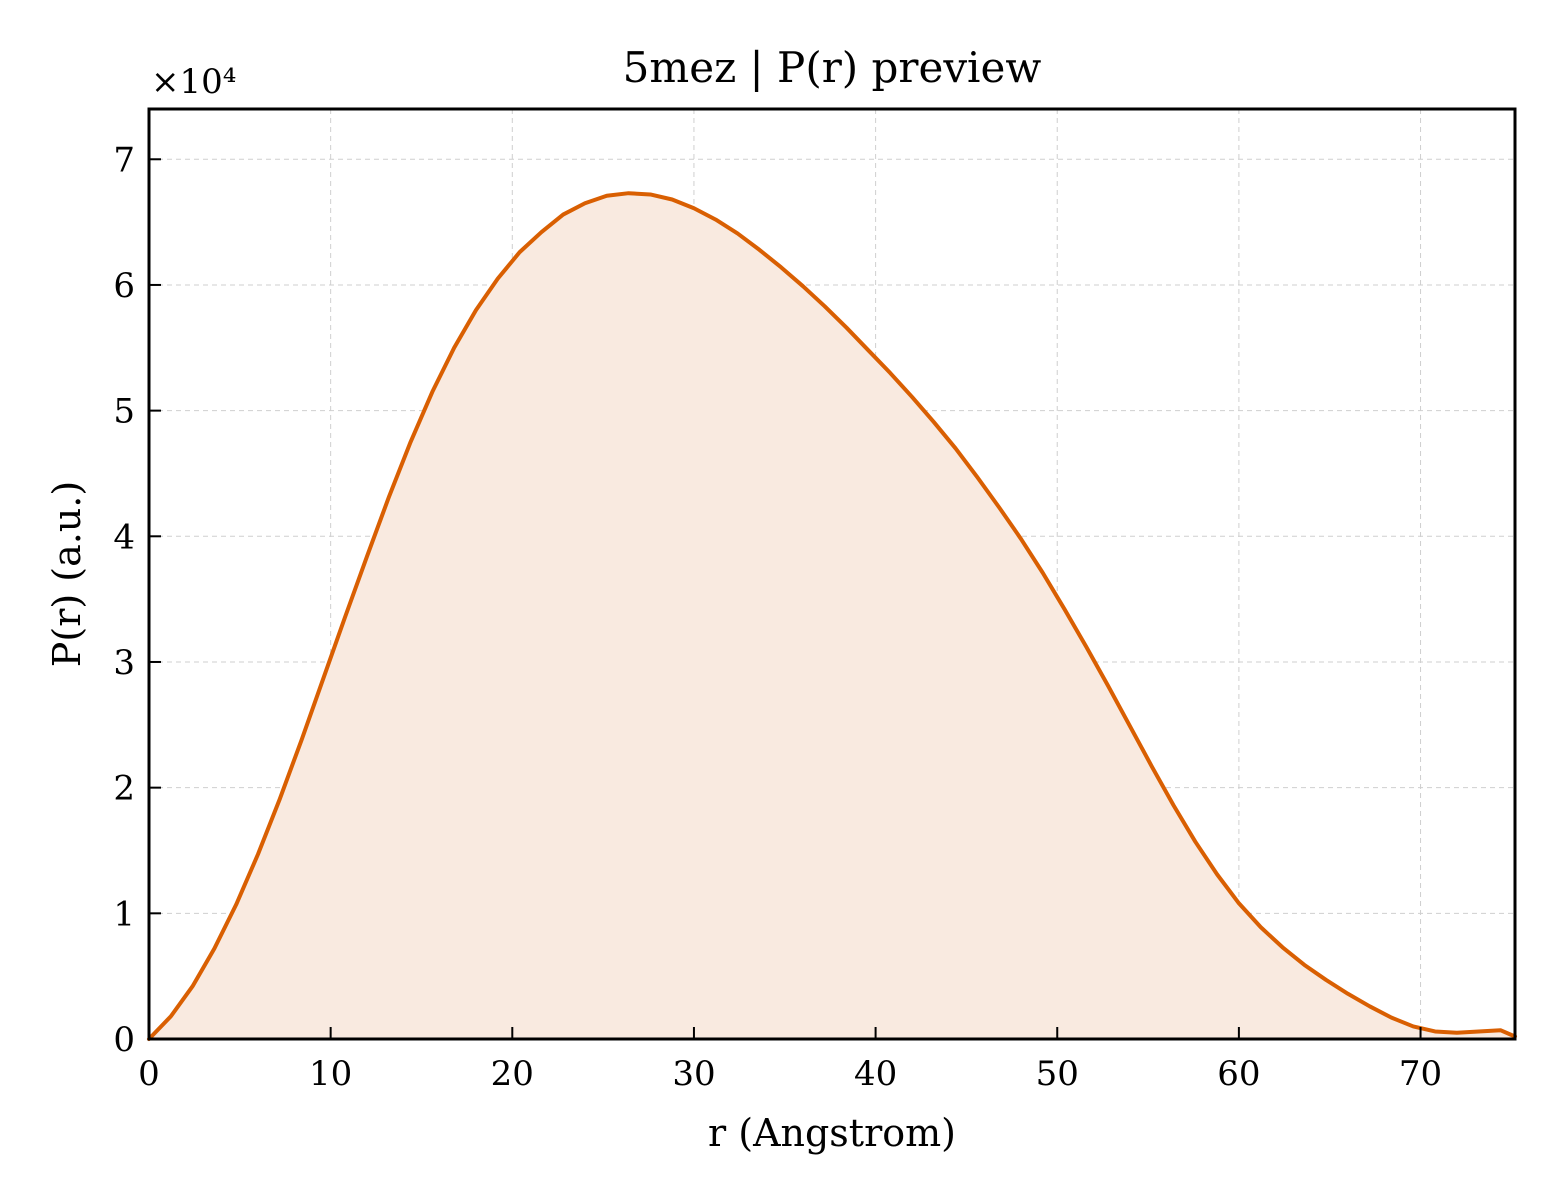 Image resolution: width=1560 pixels, height=1204 pixels. I want to click on x-tick-label: 10, so click(330, 1074).